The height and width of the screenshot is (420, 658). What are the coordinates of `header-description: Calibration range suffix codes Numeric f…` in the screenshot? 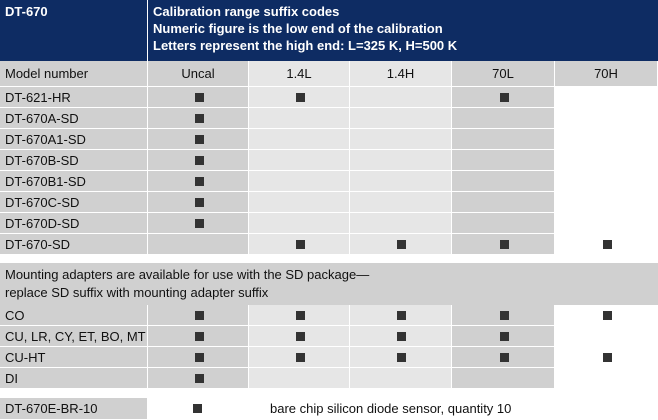 It's located at (305, 28).